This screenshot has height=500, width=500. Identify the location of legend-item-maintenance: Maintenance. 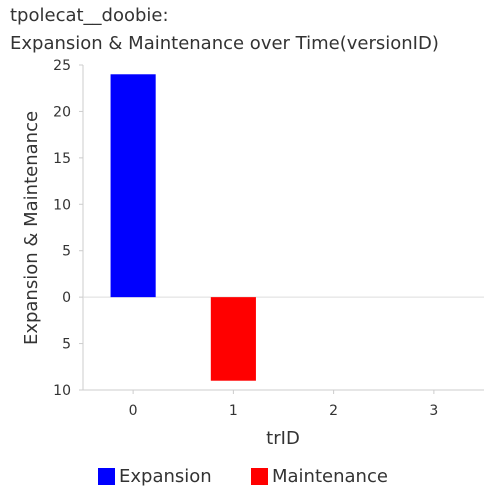
(319, 476).